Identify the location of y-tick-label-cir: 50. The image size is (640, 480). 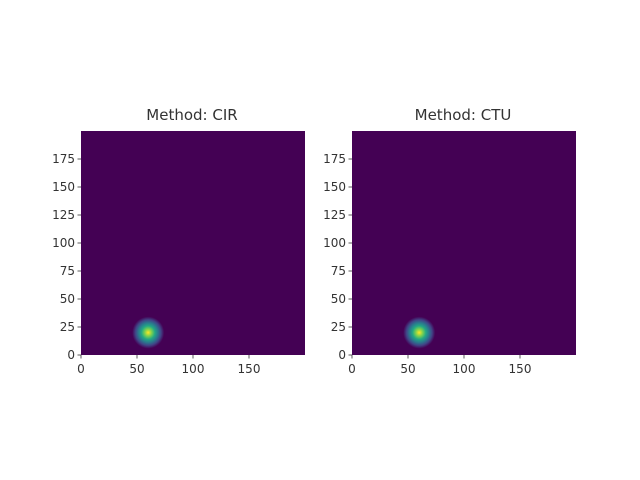
(67, 299).